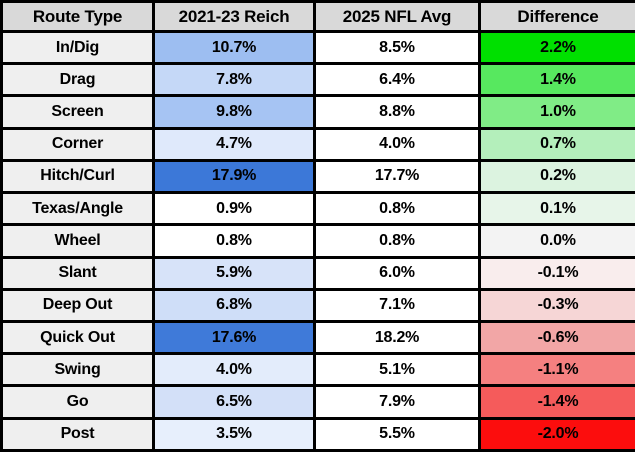  Describe the element at coordinates (397, 176) in the screenshot. I see `nfl-avg-value-cell: 17.7%` at that location.